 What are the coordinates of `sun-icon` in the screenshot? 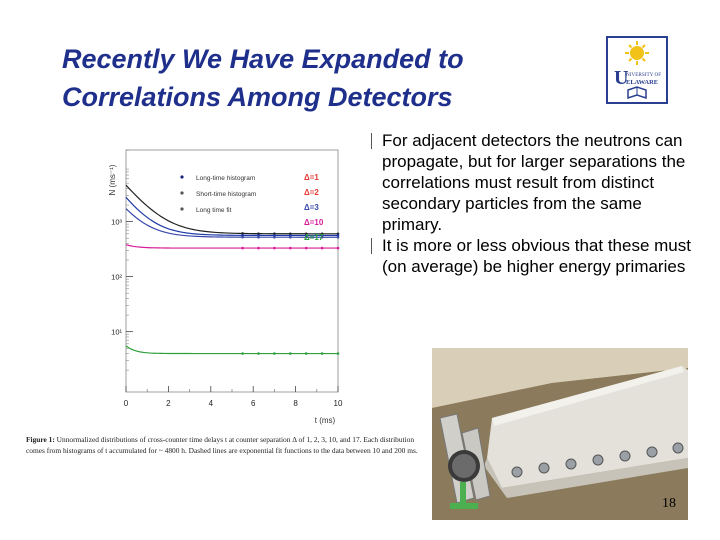 It's located at (637, 53).